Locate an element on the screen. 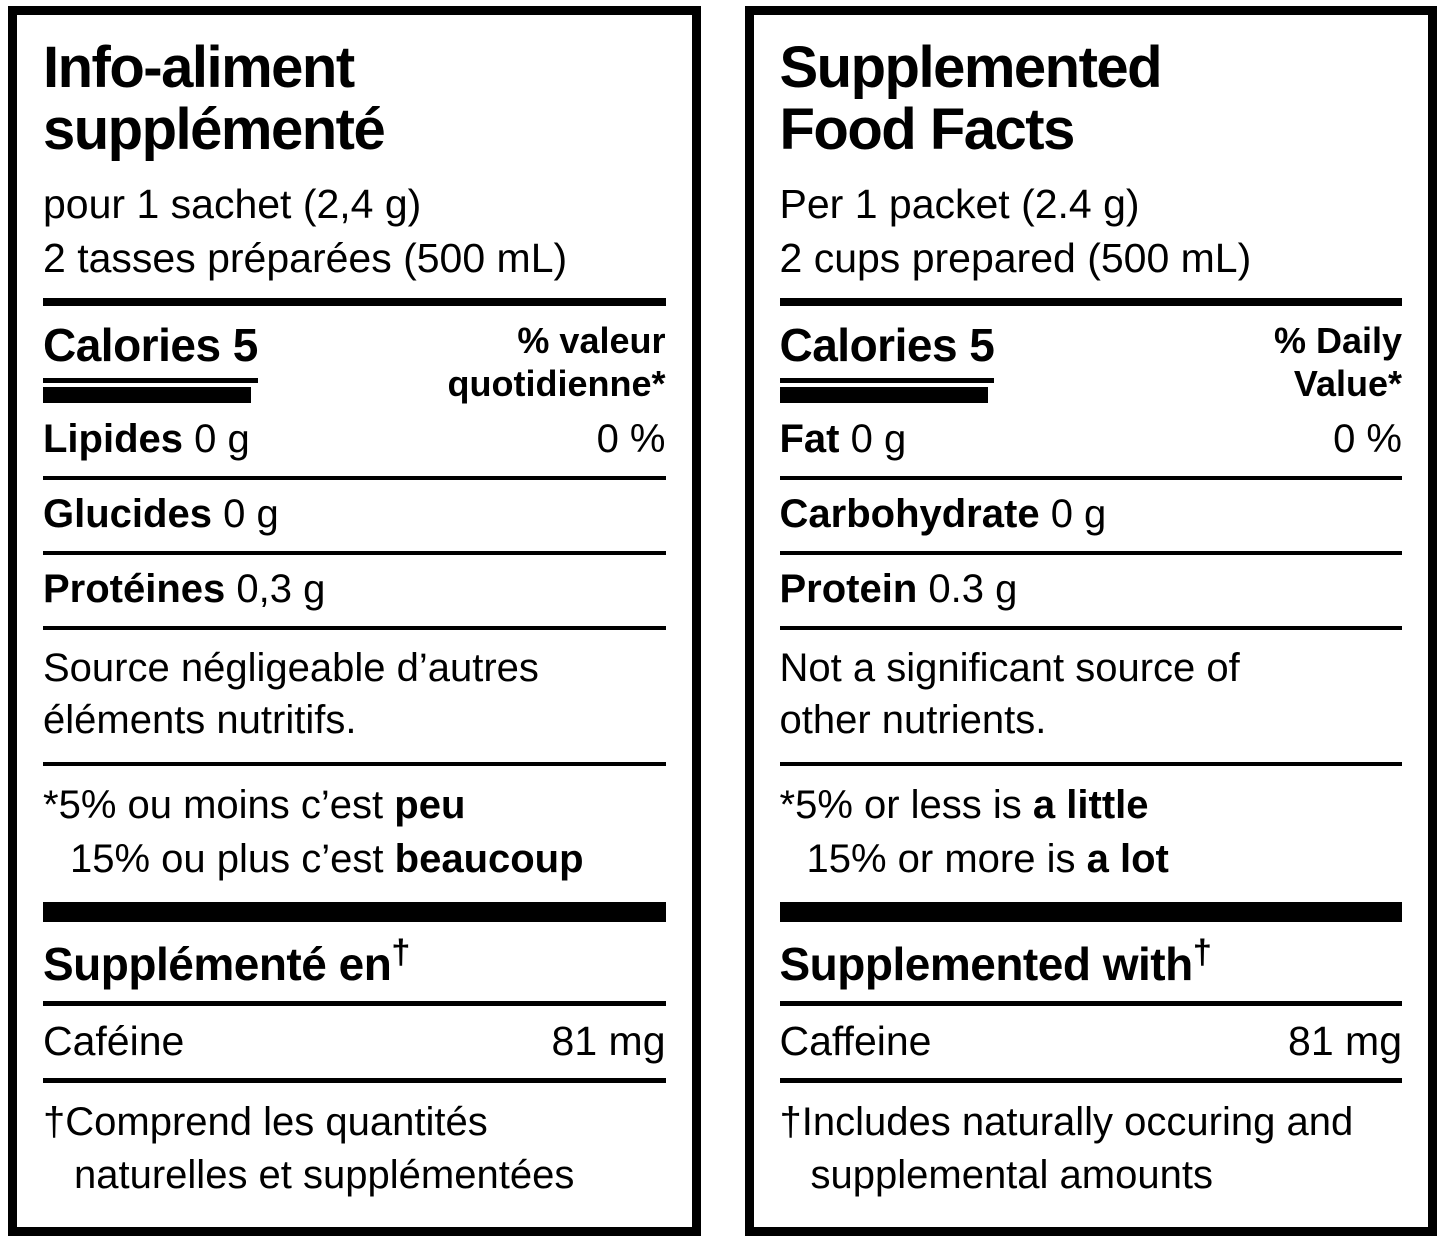 This screenshot has width=1445, height=1243. nutrient-name: Carbohydrate is located at coordinates (909, 514).